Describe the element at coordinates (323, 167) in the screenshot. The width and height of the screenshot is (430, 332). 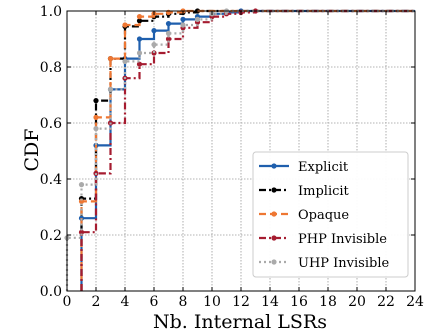
I see `legend-label: Explicit` at that location.